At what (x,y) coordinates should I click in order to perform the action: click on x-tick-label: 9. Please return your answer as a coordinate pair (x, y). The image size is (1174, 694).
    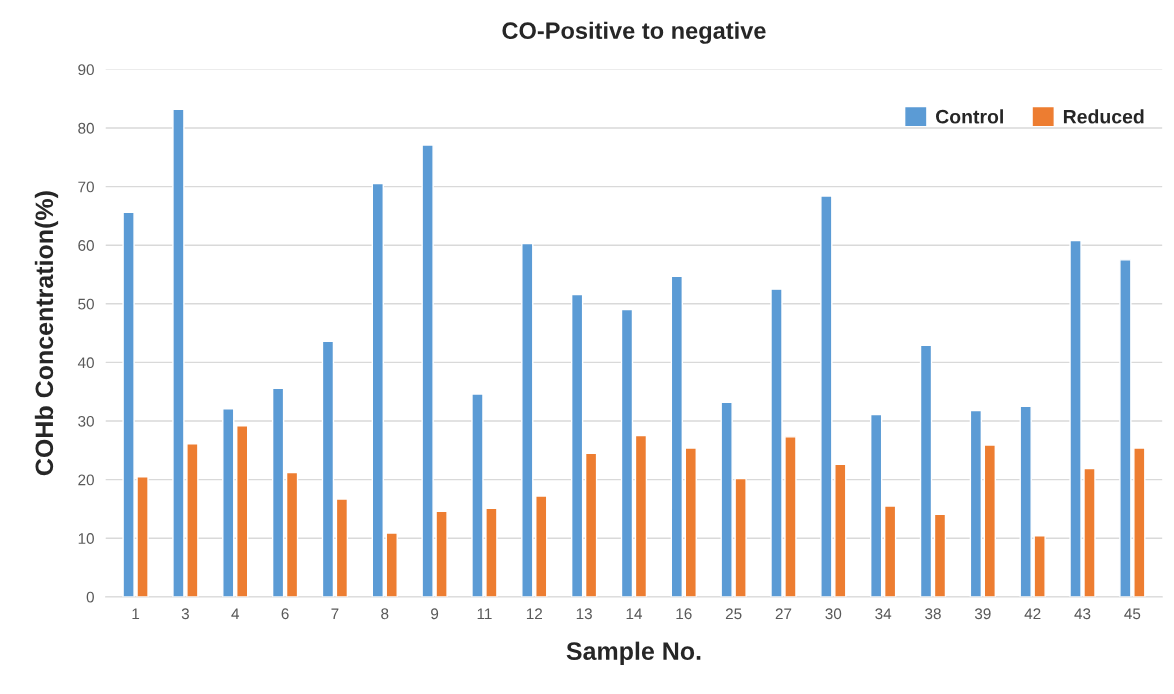
    Looking at the image, I should click on (435, 614).